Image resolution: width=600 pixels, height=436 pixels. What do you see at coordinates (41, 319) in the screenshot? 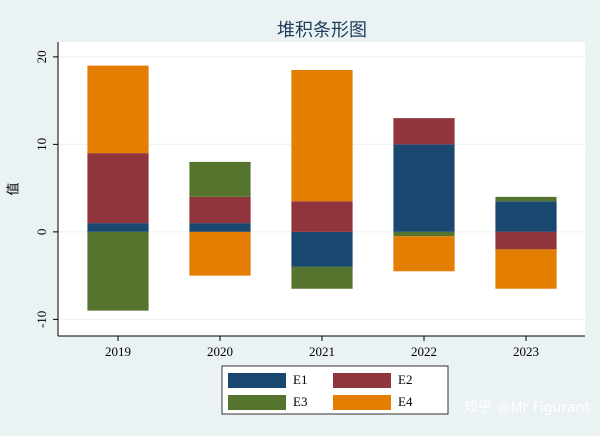
I see `y-tick-label: -10` at bounding box center [41, 319].